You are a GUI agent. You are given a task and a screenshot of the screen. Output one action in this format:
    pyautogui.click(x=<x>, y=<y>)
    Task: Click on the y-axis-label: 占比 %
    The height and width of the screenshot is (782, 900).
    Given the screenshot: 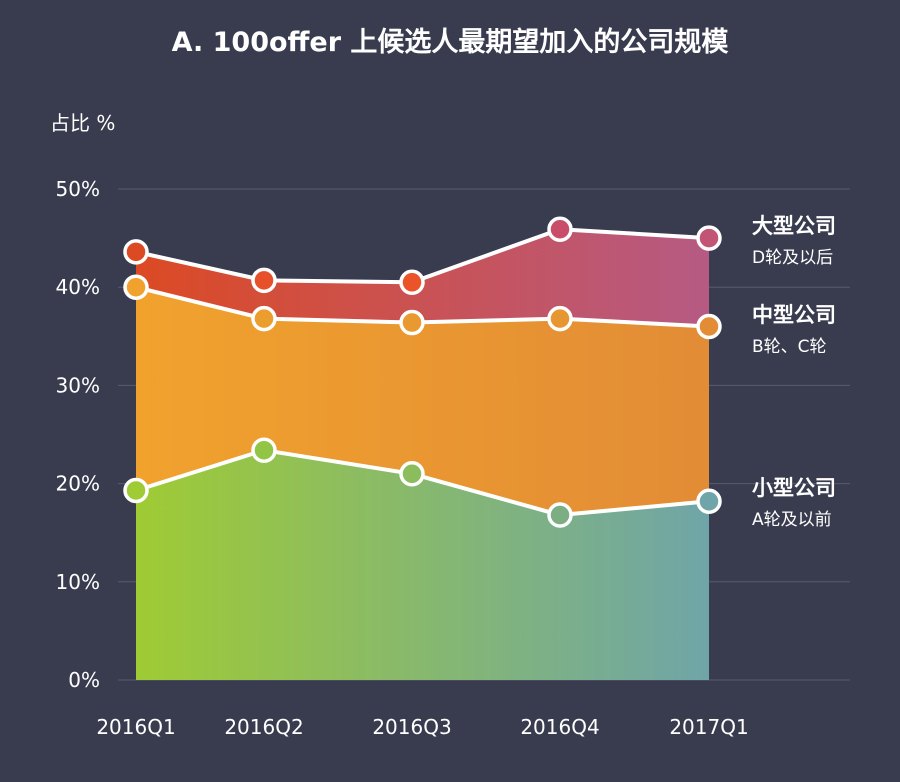 What is the action you would take?
    pyautogui.click(x=82, y=123)
    